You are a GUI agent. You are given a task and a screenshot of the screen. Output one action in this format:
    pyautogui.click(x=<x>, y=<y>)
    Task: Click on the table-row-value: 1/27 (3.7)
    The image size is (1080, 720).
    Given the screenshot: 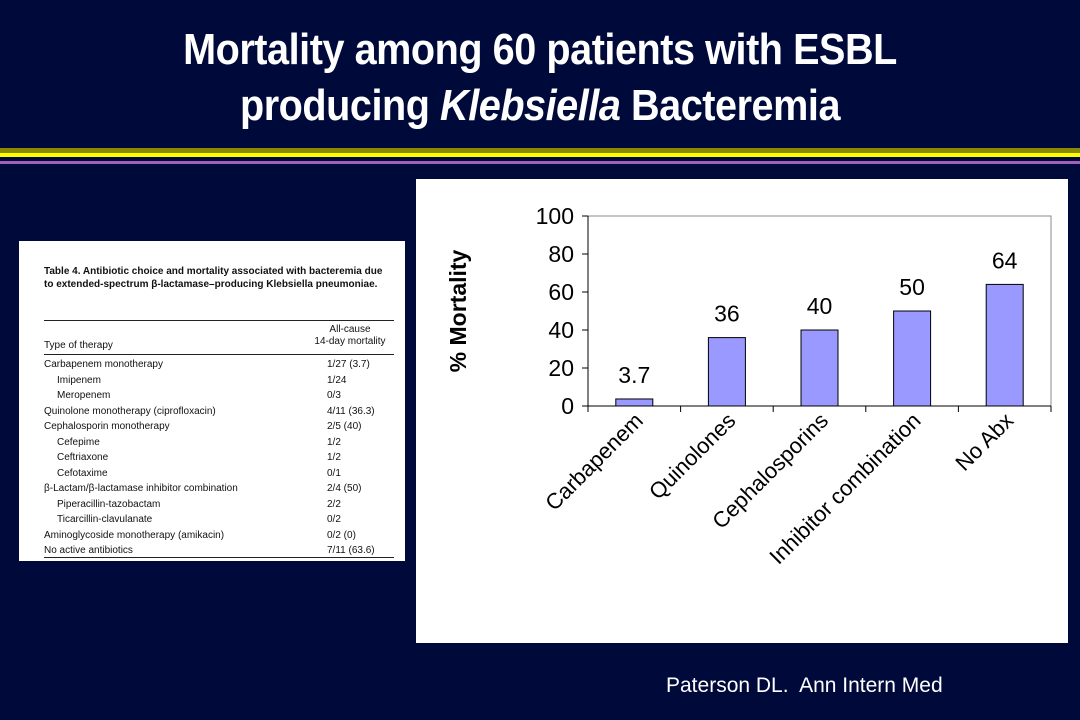 What is the action you would take?
    pyautogui.click(x=348, y=364)
    